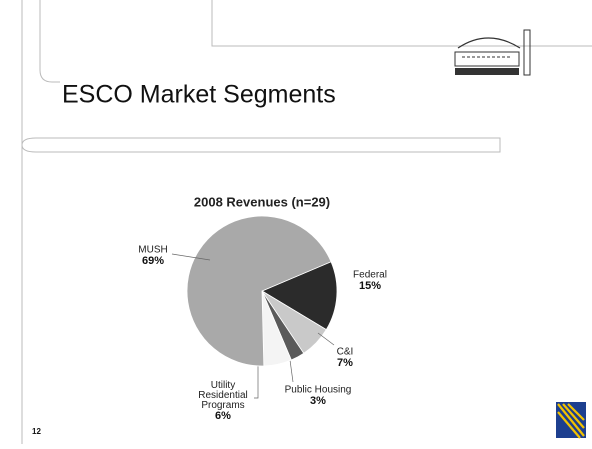 This screenshot has width=592, height=449. What do you see at coordinates (152, 250) in the screenshot?
I see `slice-label: MUSH` at bounding box center [152, 250].